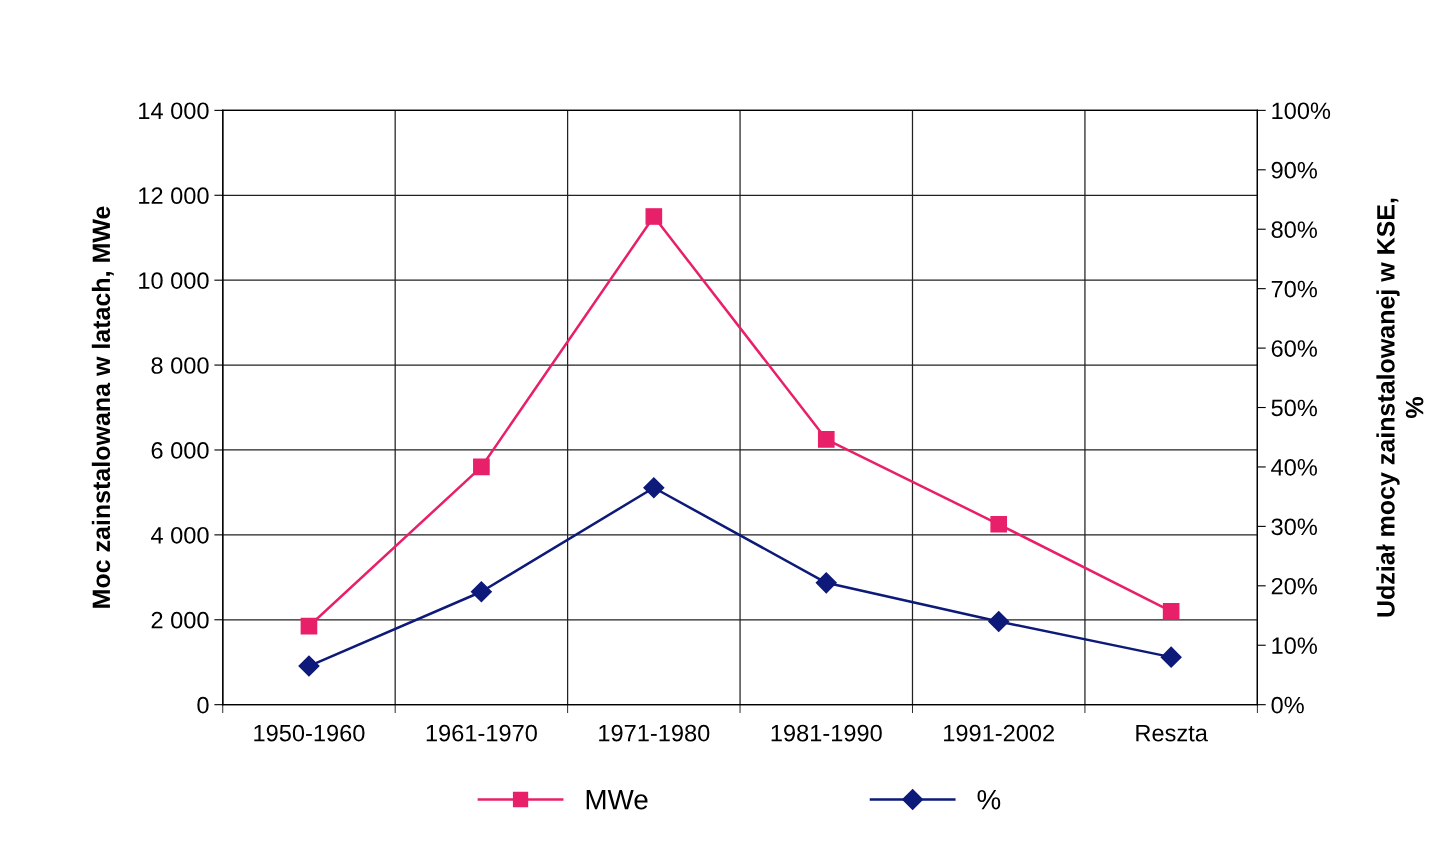 The image size is (1437, 849). Describe the element at coordinates (481, 733) in the screenshot. I see `x-tick-label: 1961-1970` at that location.